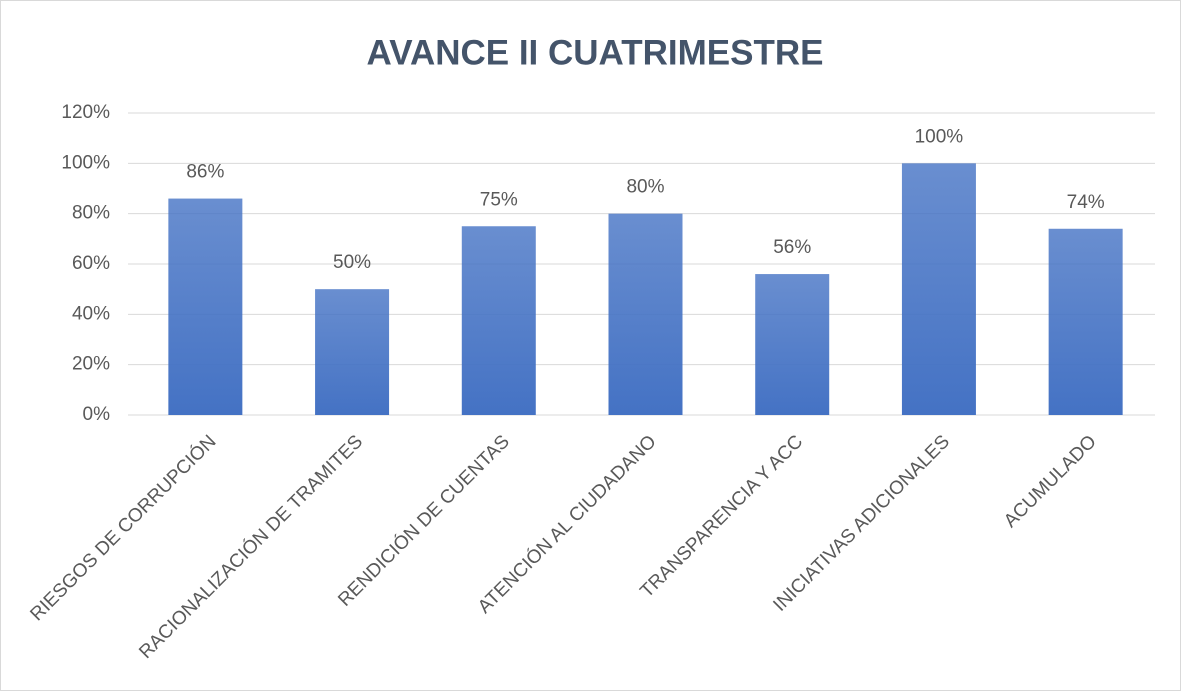 This screenshot has height=691, width=1181. I want to click on data-label: 80%, so click(645, 187).